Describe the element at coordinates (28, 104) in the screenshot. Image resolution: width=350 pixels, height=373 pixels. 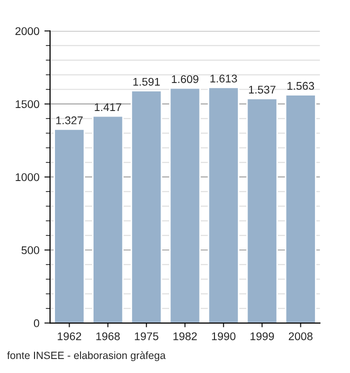
I see `y-tick-label: 1500` at that location.